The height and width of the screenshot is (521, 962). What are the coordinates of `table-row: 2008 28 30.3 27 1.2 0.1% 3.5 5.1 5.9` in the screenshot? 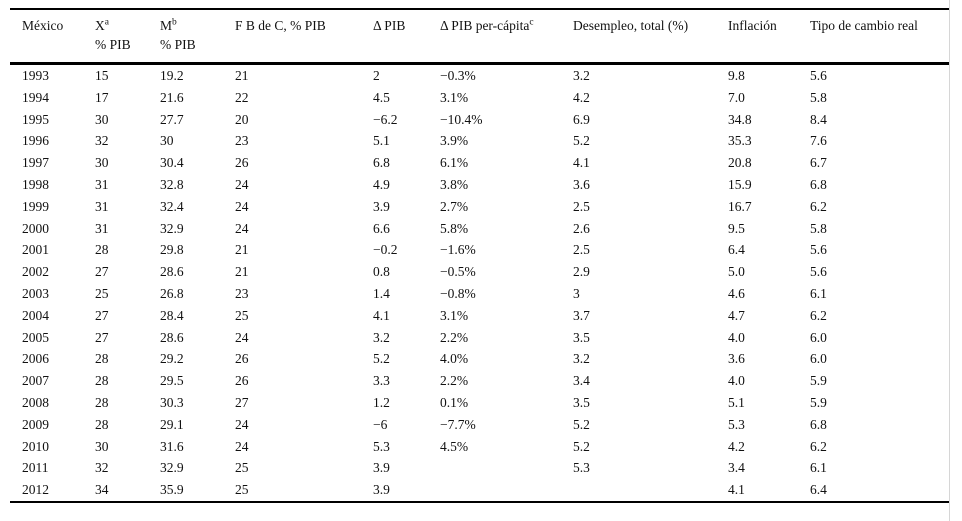 It's located at (480, 403).